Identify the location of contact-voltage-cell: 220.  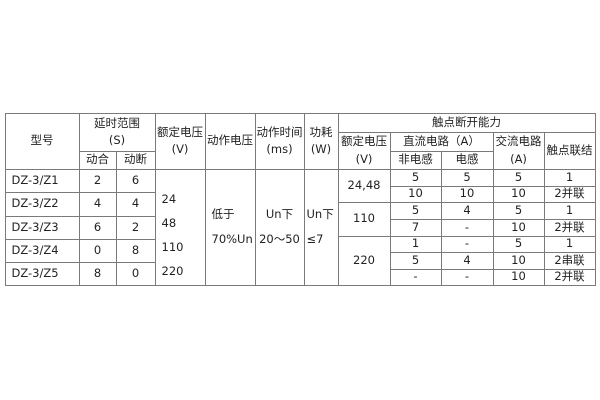
(364, 260).